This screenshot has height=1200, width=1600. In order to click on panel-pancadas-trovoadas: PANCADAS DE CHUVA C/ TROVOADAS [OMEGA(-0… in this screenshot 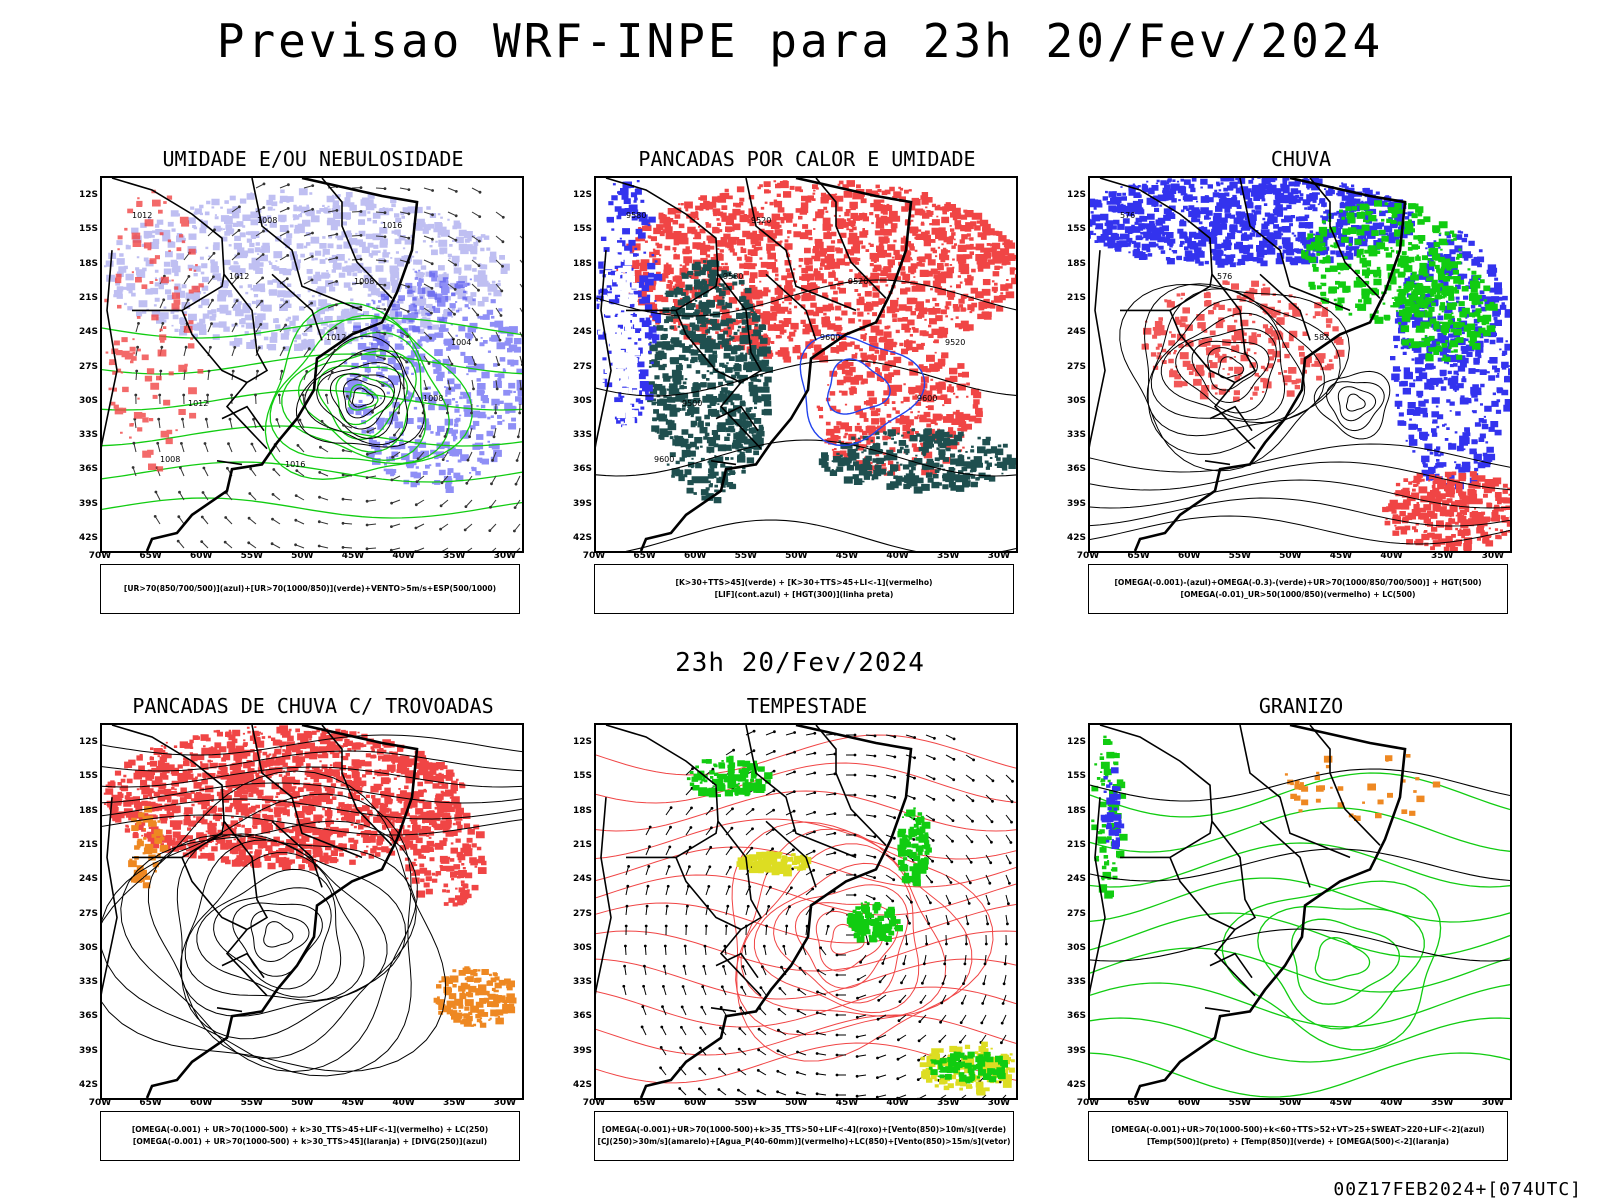, I will do `click(328, 944)`.